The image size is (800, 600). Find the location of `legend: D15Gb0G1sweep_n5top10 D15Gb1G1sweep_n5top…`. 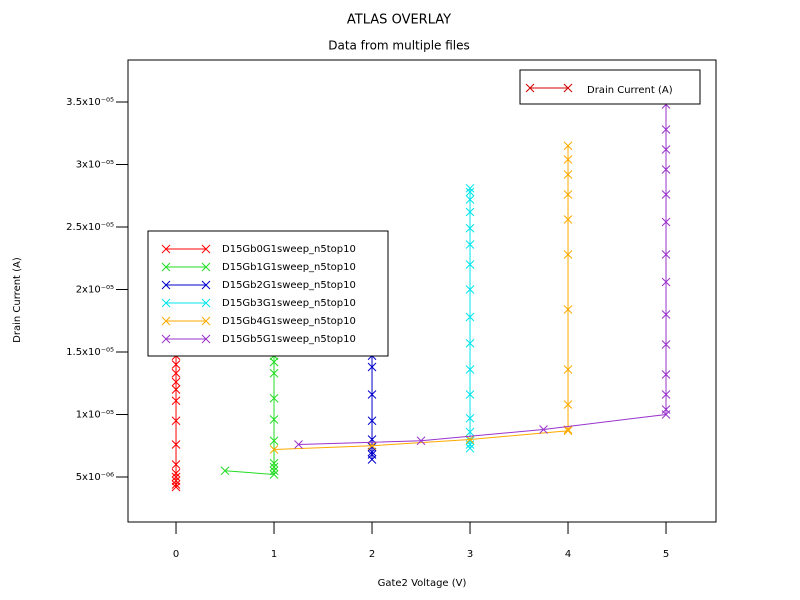

legend: D15Gb0G1sweep_n5top10 D15Gb1G1sweep_n5top… is located at coordinates (268, 293).